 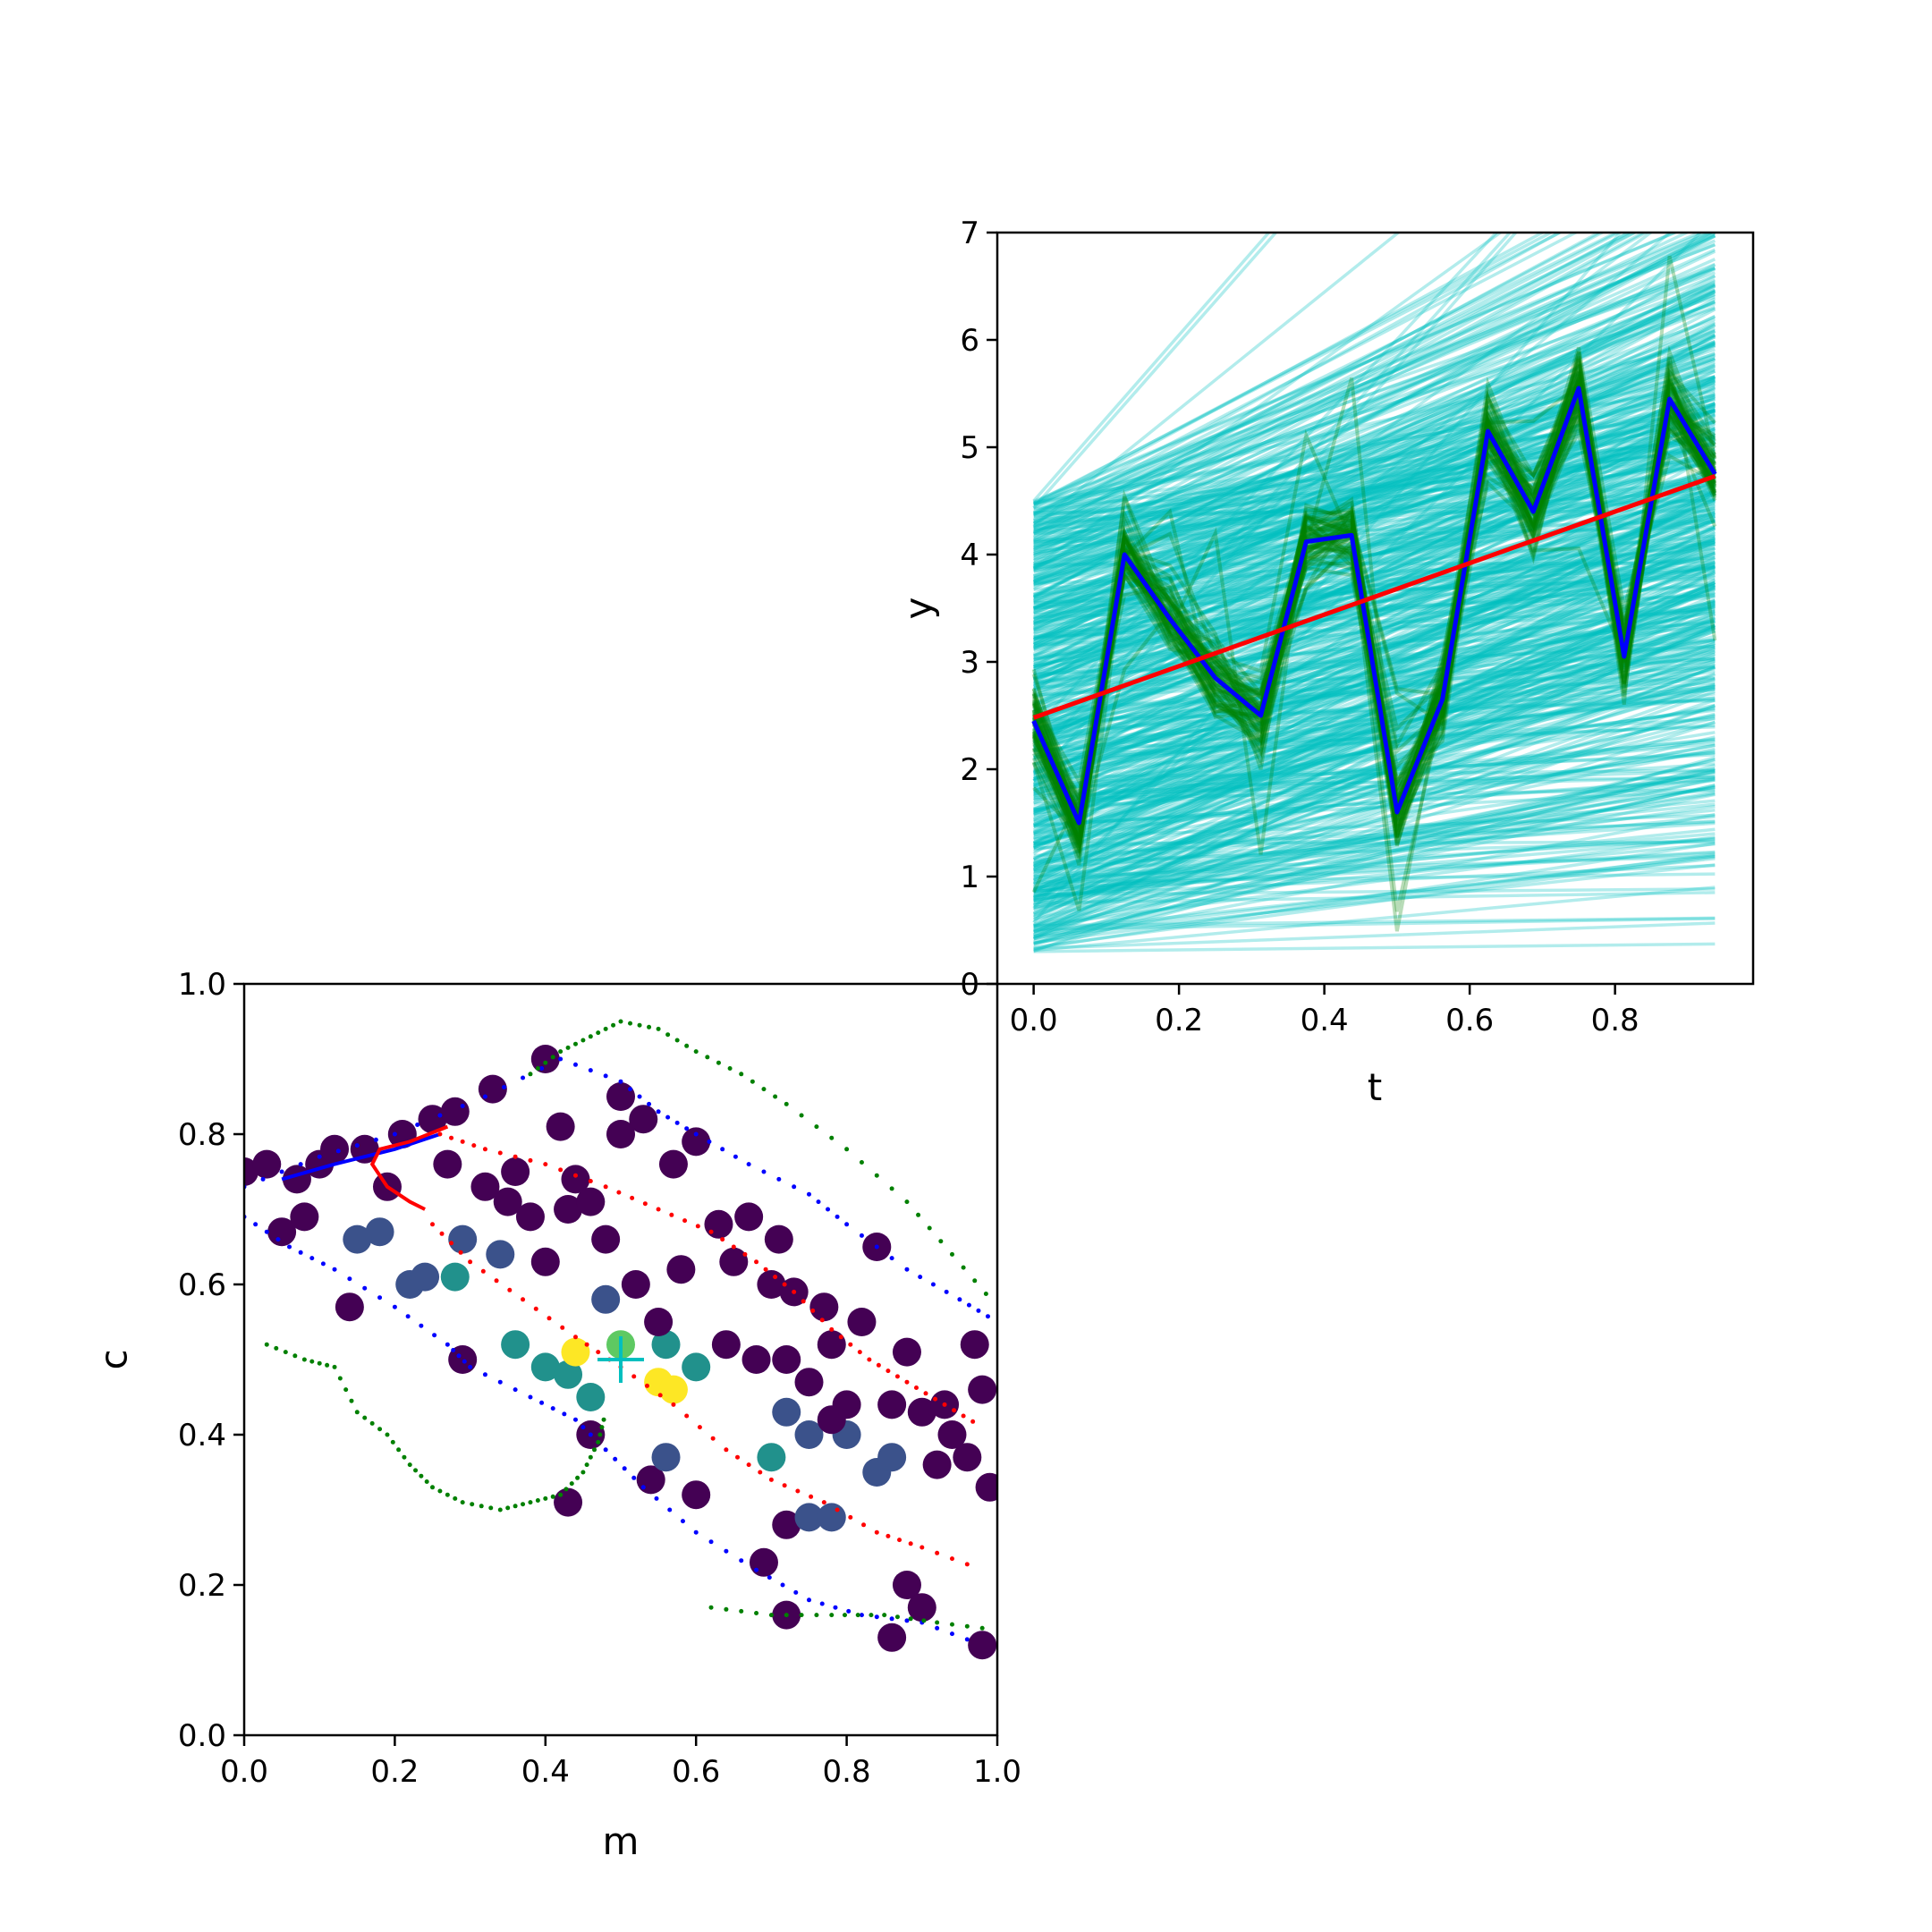 I want to click on noise-realisation, so click(x=1374, y=593).